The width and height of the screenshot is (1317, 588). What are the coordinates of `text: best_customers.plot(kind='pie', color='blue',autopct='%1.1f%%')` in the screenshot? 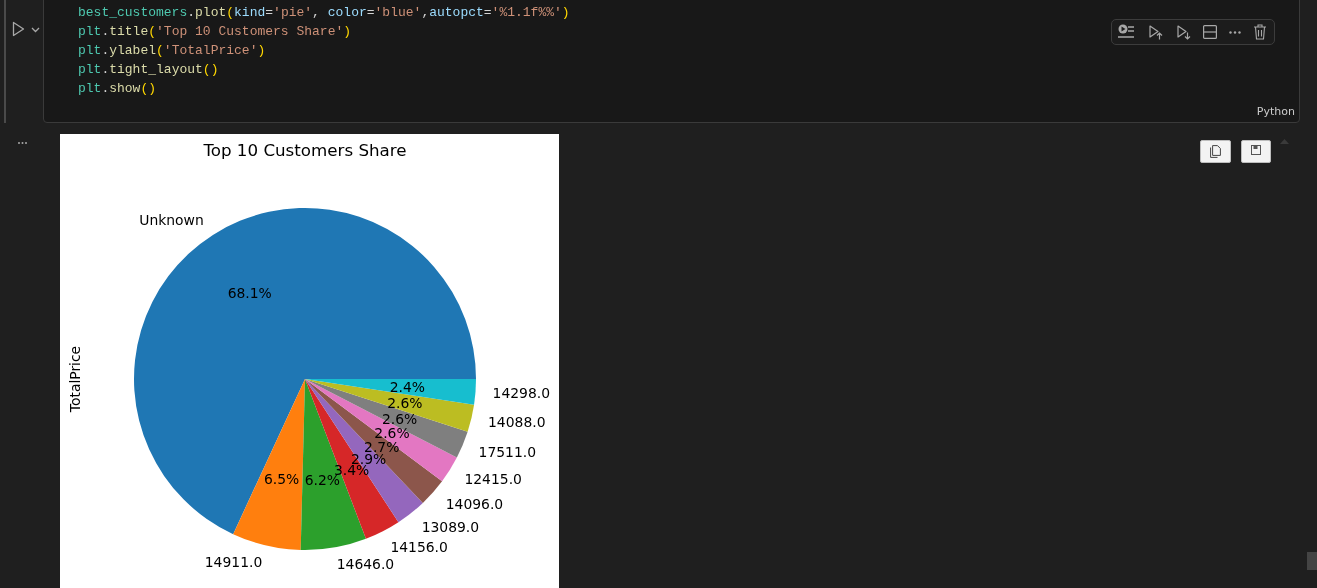 It's located at (324, 12).